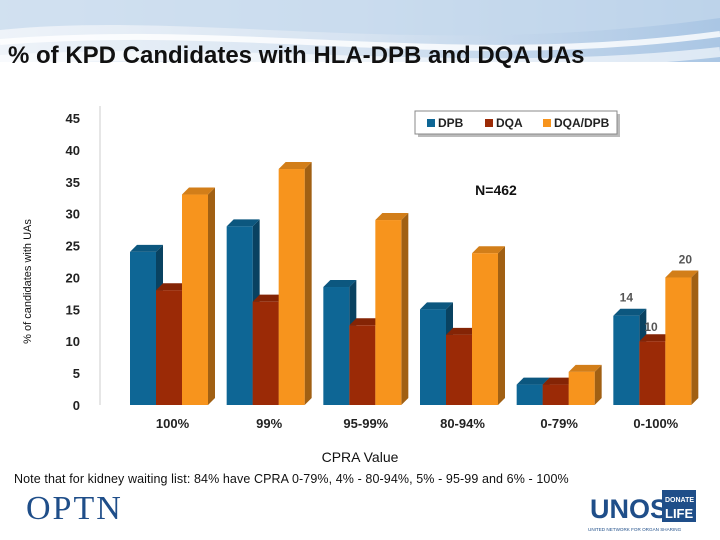 The image size is (720, 540). I want to click on y-tick-label: 40, so click(73, 150).